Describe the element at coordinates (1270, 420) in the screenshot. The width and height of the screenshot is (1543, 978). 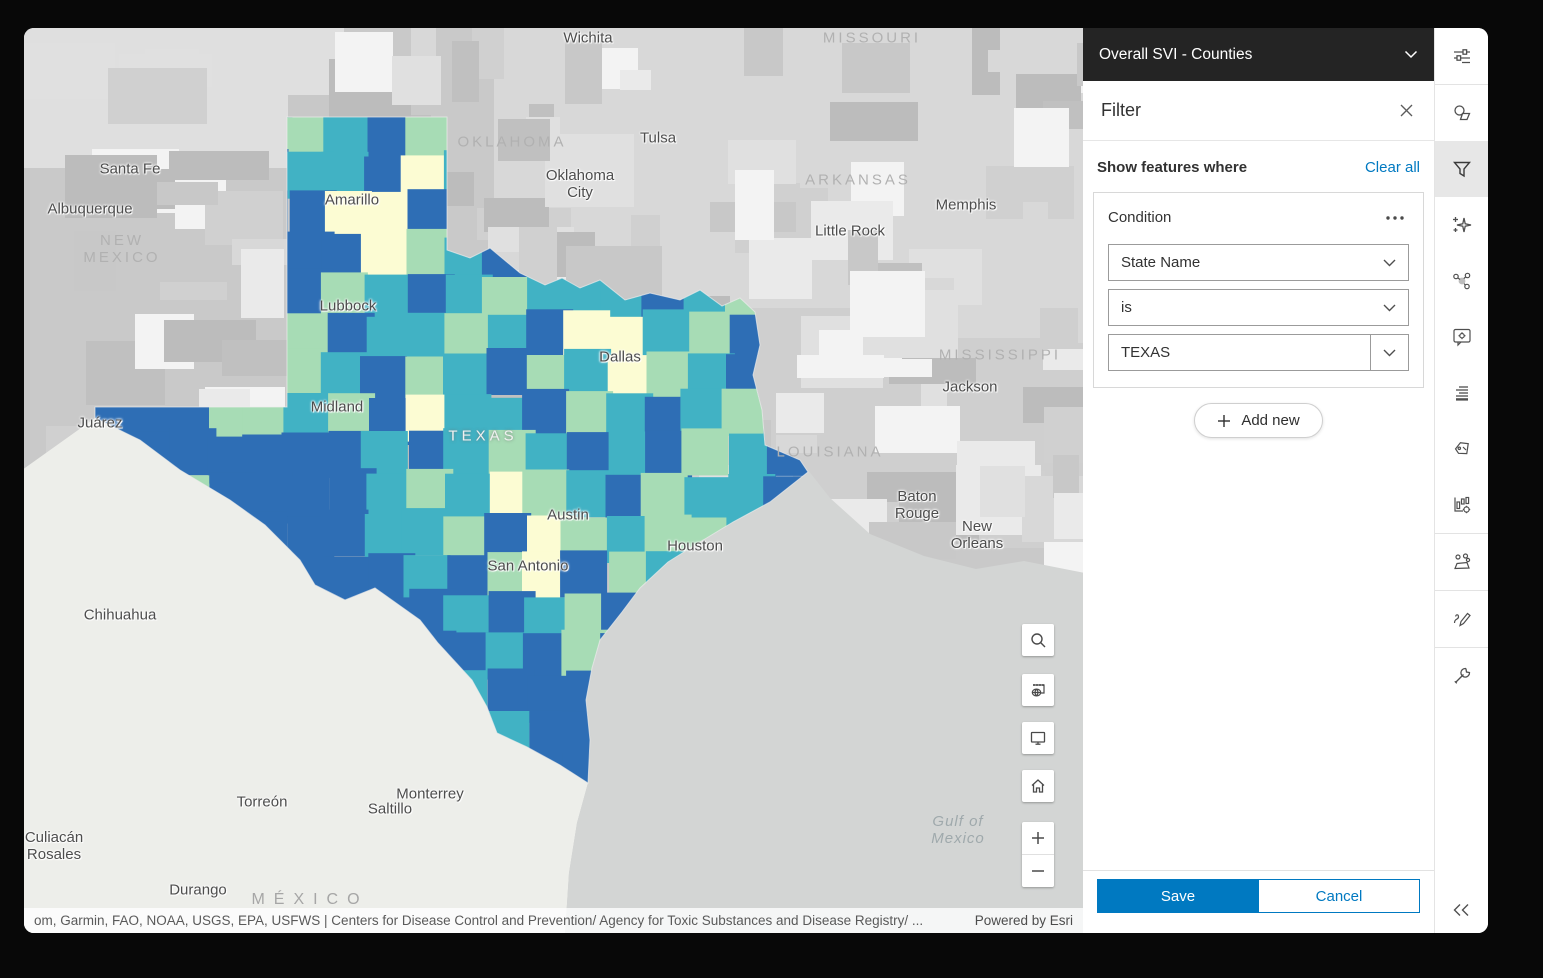
I see `add-new-label: Add new` at that location.